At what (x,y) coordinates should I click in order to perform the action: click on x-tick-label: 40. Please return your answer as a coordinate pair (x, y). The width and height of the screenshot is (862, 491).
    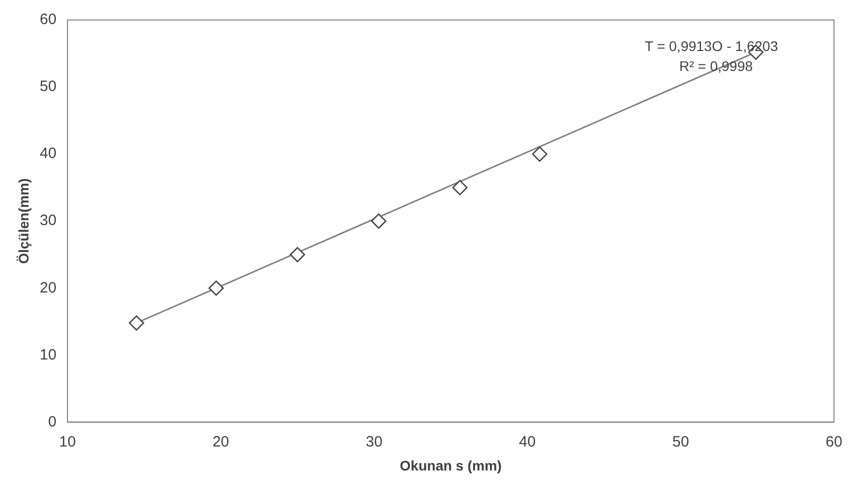
    Looking at the image, I should click on (527, 441).